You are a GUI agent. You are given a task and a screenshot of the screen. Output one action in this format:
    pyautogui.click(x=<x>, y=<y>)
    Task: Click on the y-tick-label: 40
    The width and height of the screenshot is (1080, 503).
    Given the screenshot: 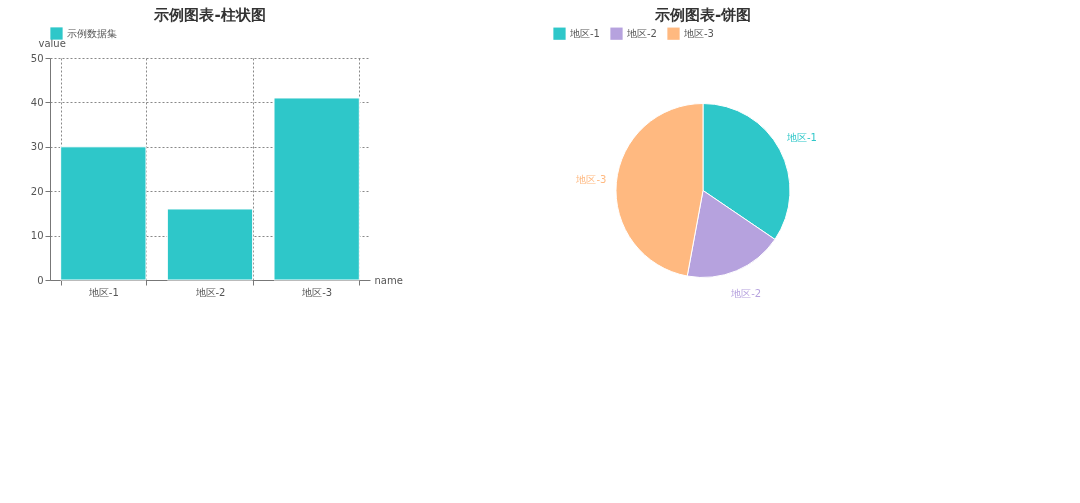 What is the action you would take?
    pyautogui.click(x=37, y=102)
    